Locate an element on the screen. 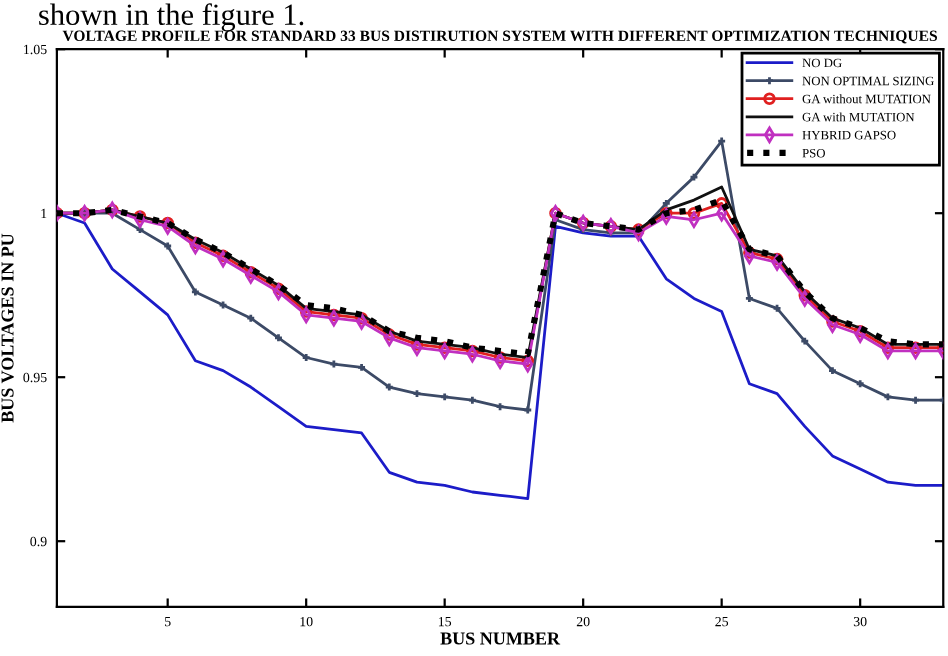  text: shown in the figure 1. is located at coordinates (171, 17).